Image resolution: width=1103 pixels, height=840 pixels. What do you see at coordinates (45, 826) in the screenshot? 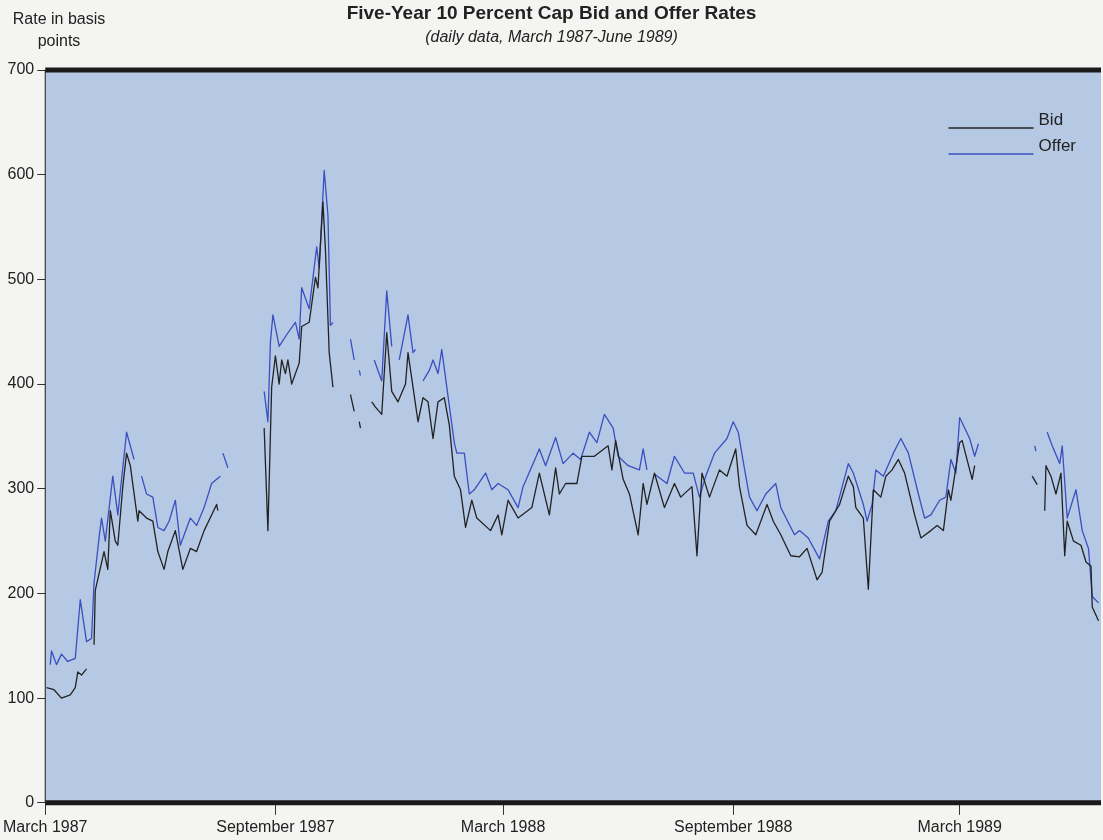
I see `x-tick-label: March 1987` at bounding box center [45, 826].